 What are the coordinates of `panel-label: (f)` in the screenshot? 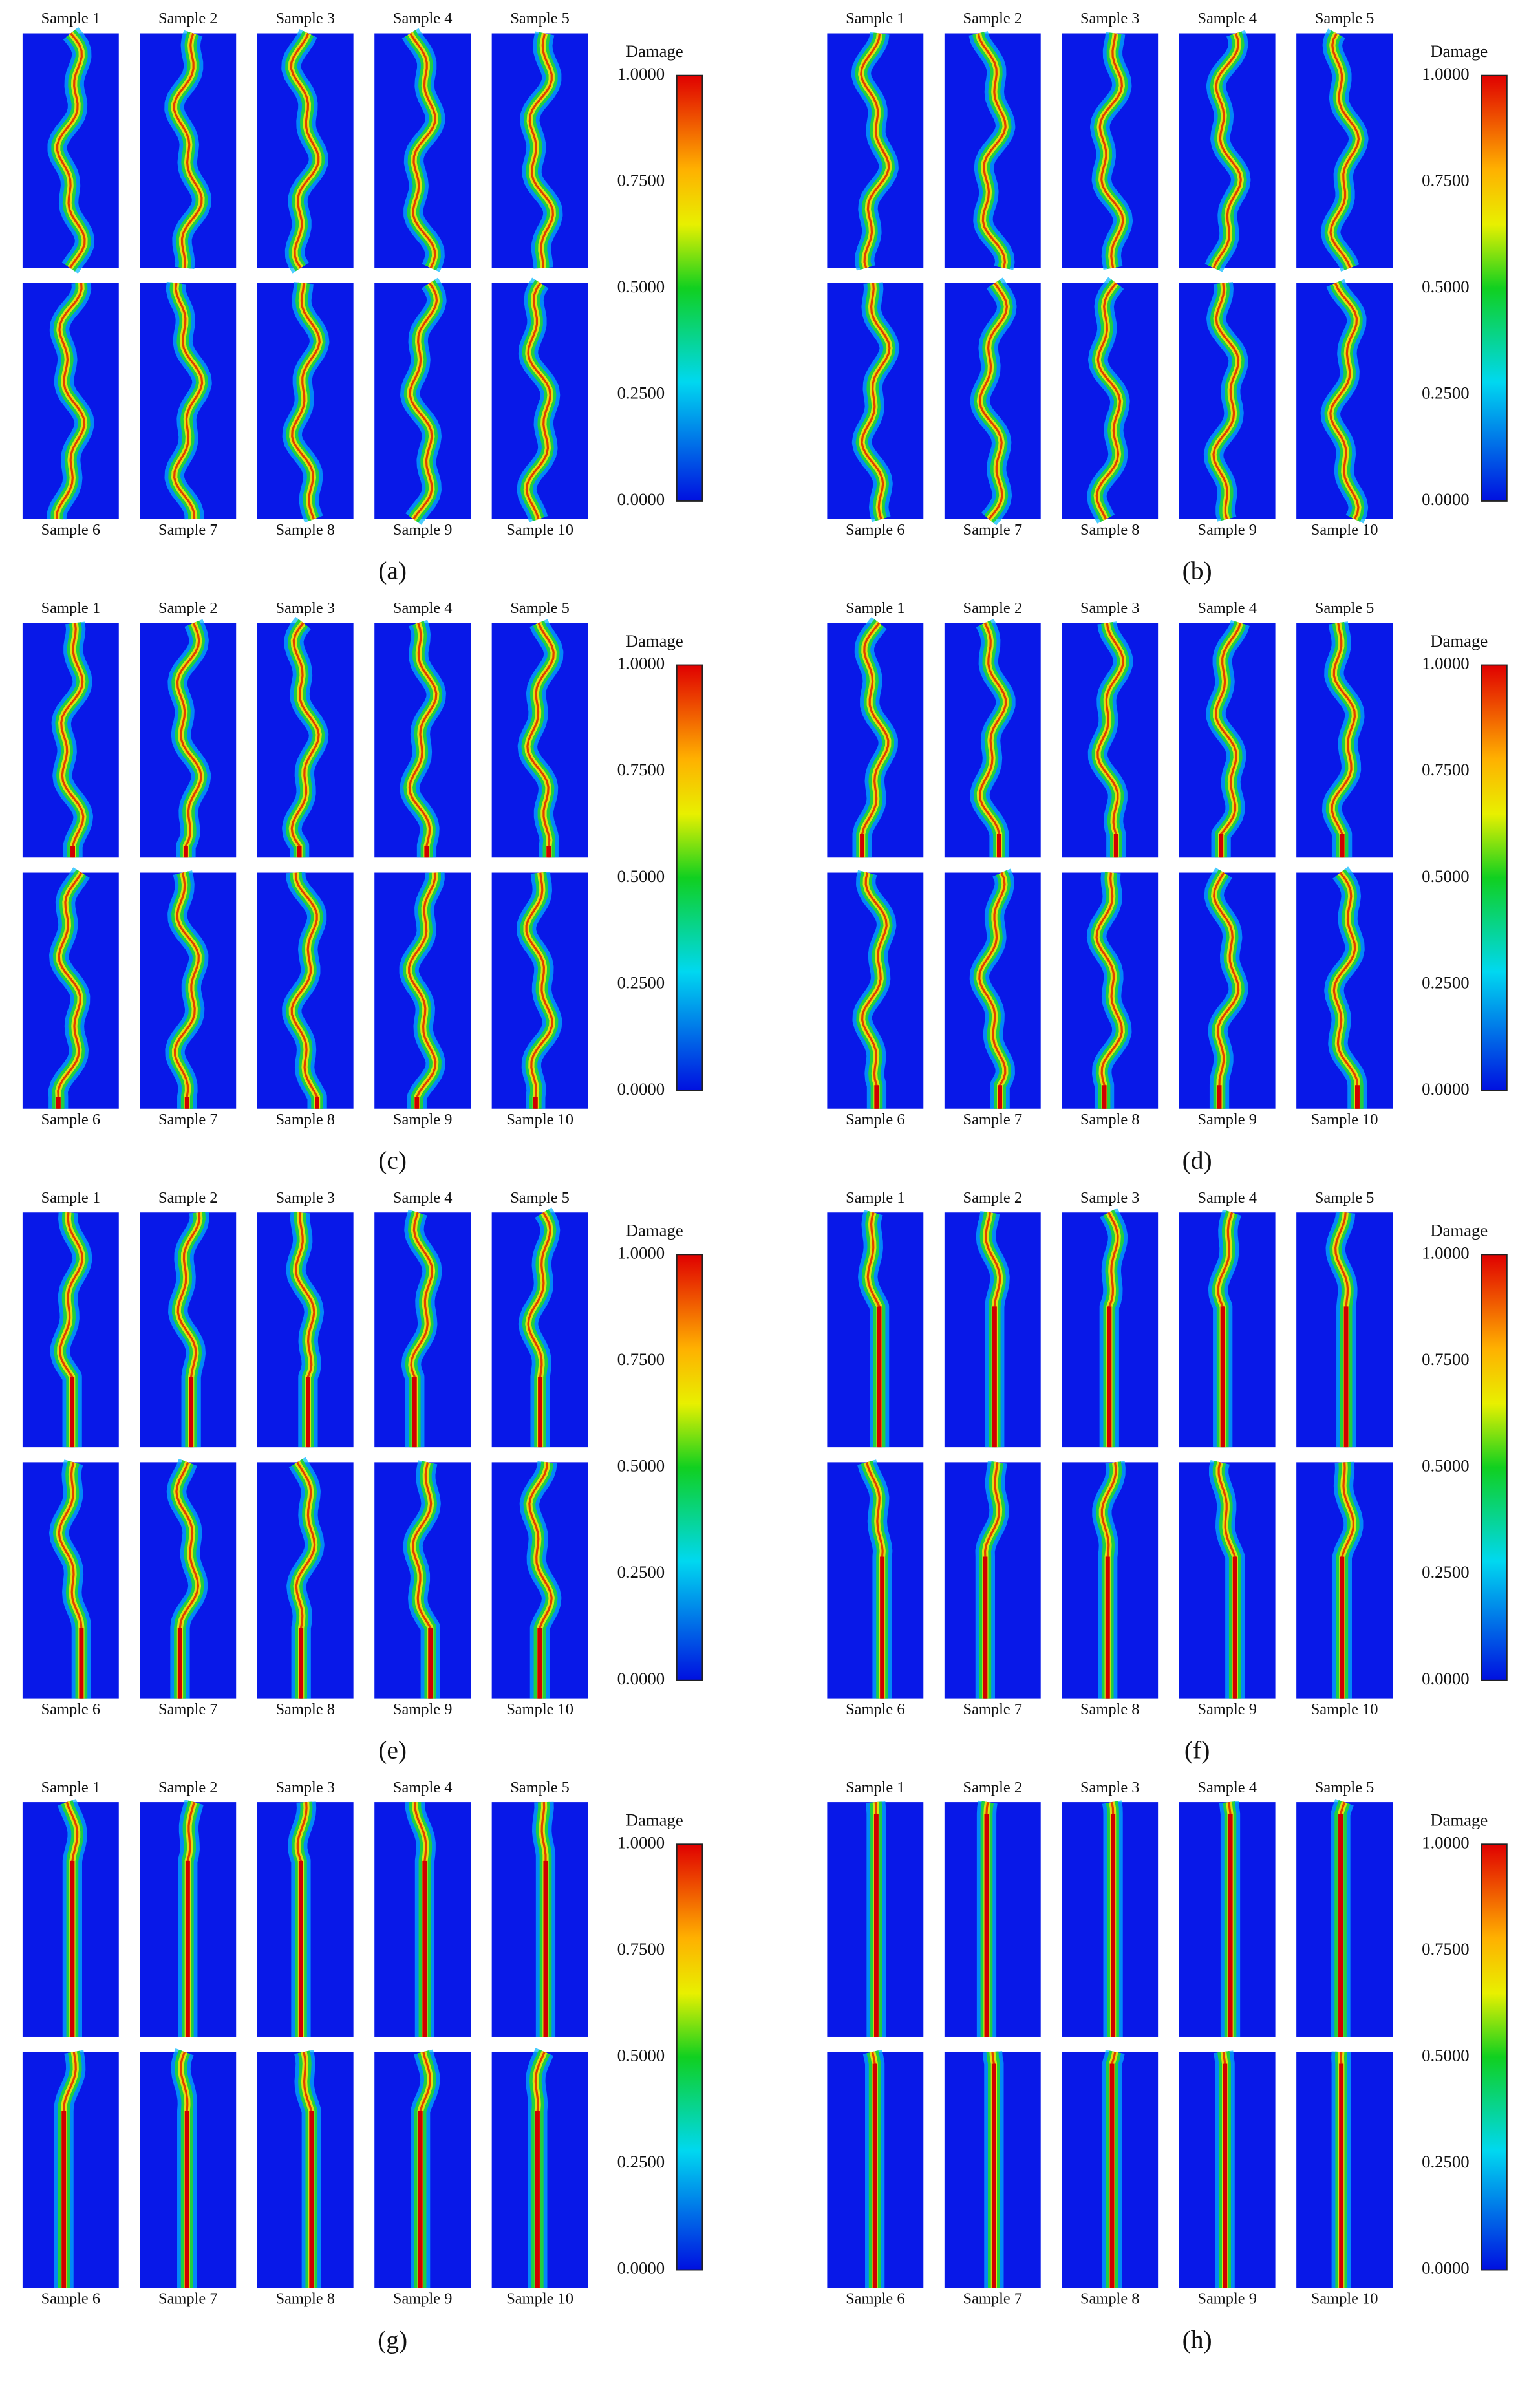 It's located at (1197, 1750).